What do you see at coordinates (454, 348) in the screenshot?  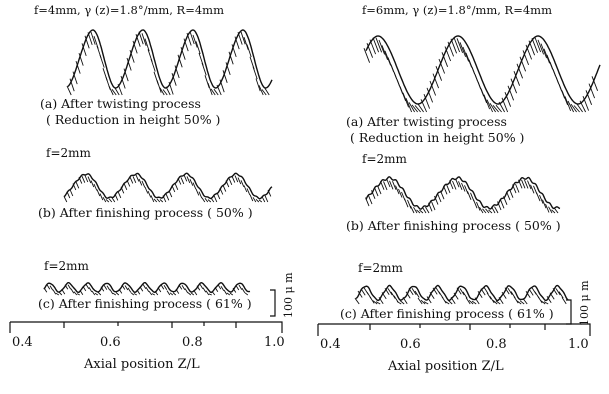 I see `right-axis: 0.4 0.6 0.8 1.0 Axial position Z/L` at bounding box center [454, 348].